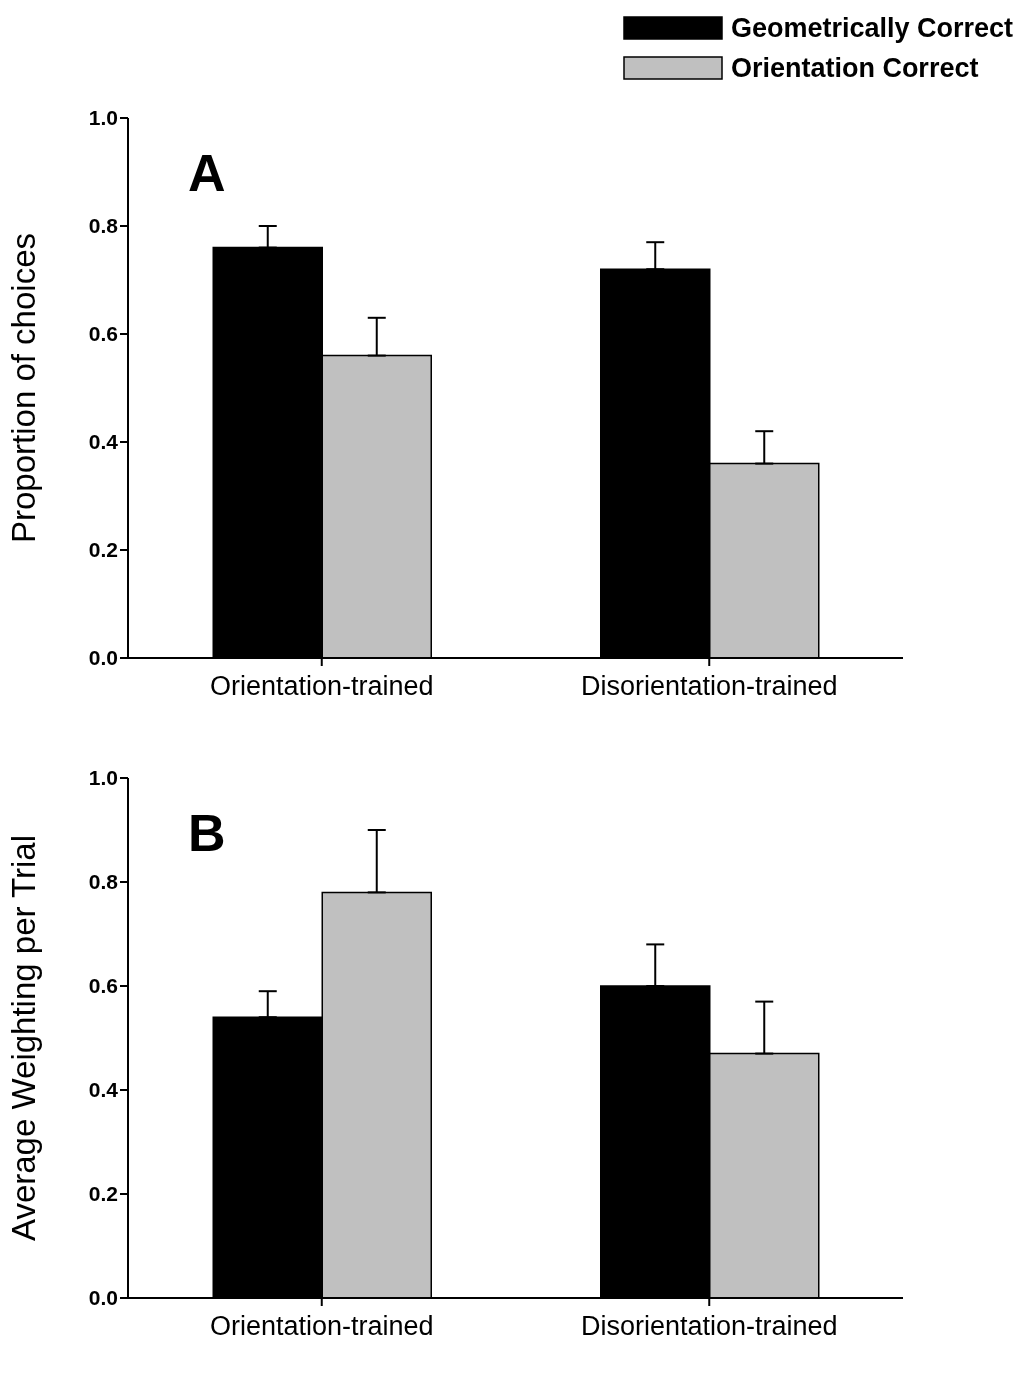  What do you see at coordinates (854, 68) in the screenshot?
I see `legend-label: Orientation Correct` at bounding box center [854, 68].